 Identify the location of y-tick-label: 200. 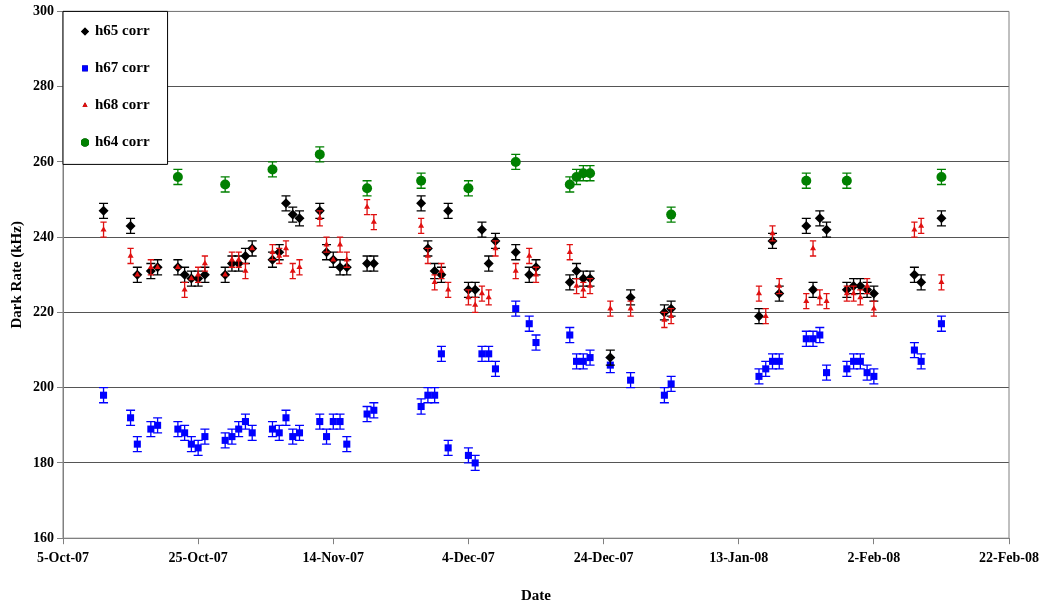
(43, 387).